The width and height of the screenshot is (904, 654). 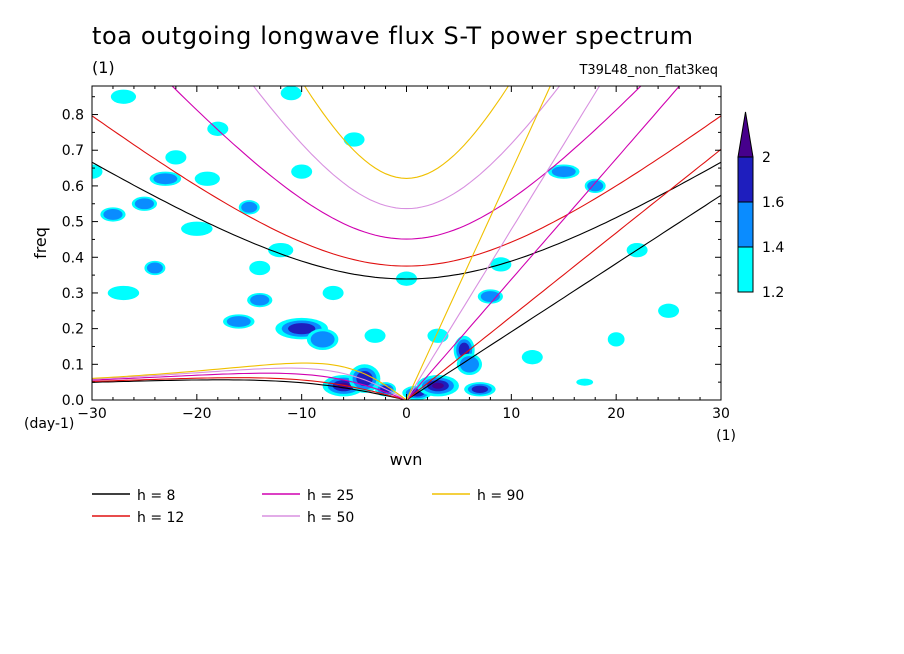 I want to click on colorbar: 1.2 1.4 1.6 2, so click(x=760, y=206).